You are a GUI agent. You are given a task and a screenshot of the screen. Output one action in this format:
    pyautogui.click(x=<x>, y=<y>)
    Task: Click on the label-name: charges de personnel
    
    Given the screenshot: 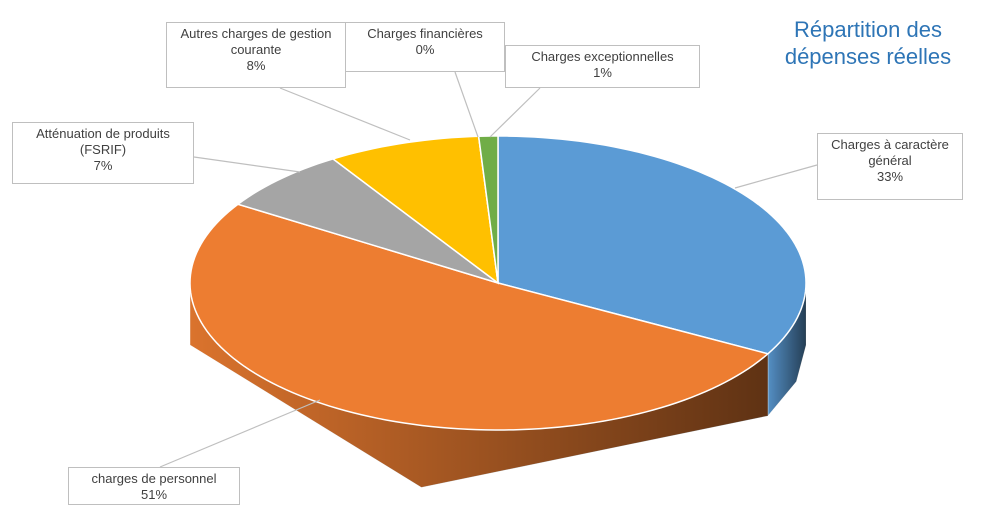 What is the action you would take?
    pyautogui.click(x=154, y=478)
    